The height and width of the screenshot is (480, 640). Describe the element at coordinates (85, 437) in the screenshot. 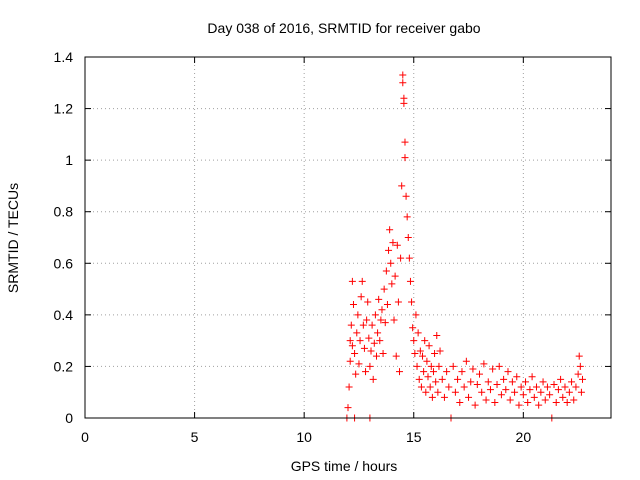

I see `x-tick-label: 0` at that location.